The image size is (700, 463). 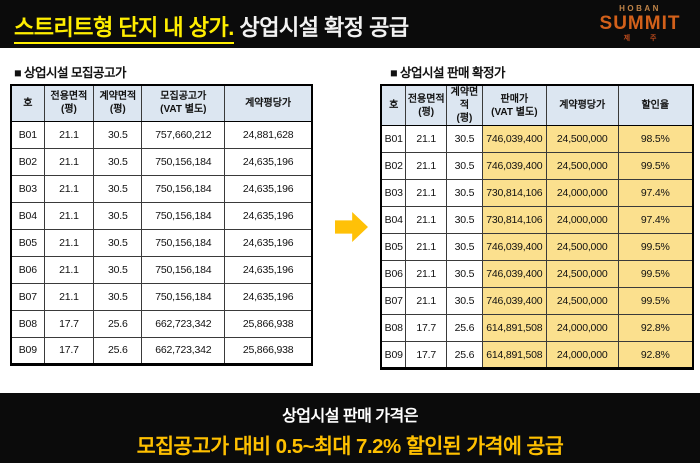 What do you see at coordinates (351, 227) in the screenshot?
I see `right-arrow-icon` at bounding box center [351, 227].